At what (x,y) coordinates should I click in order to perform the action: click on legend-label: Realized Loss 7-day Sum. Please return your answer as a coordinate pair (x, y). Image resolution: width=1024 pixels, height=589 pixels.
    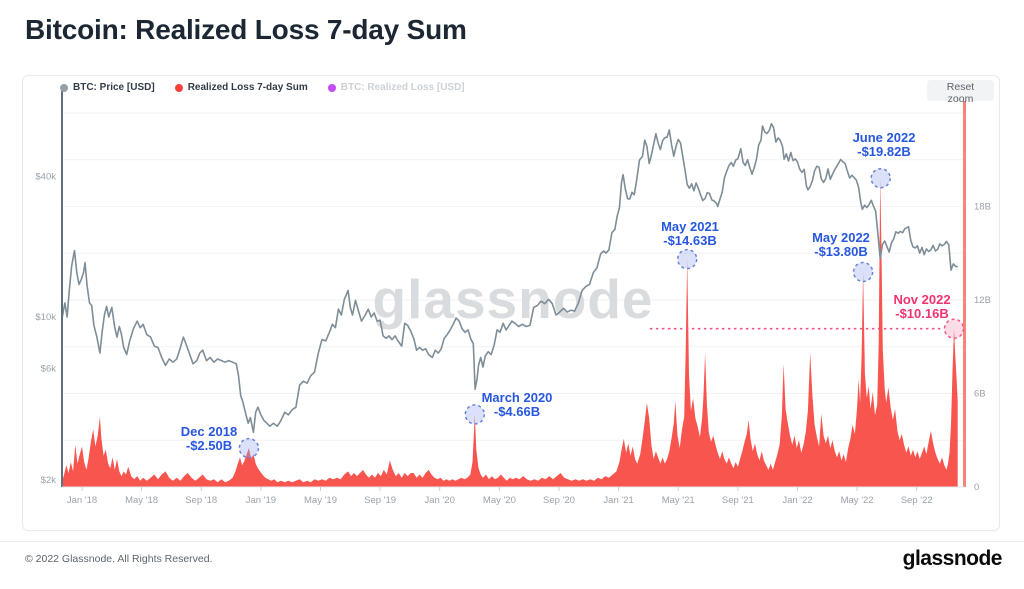
    Looking at the image, I should click on (247, 87).